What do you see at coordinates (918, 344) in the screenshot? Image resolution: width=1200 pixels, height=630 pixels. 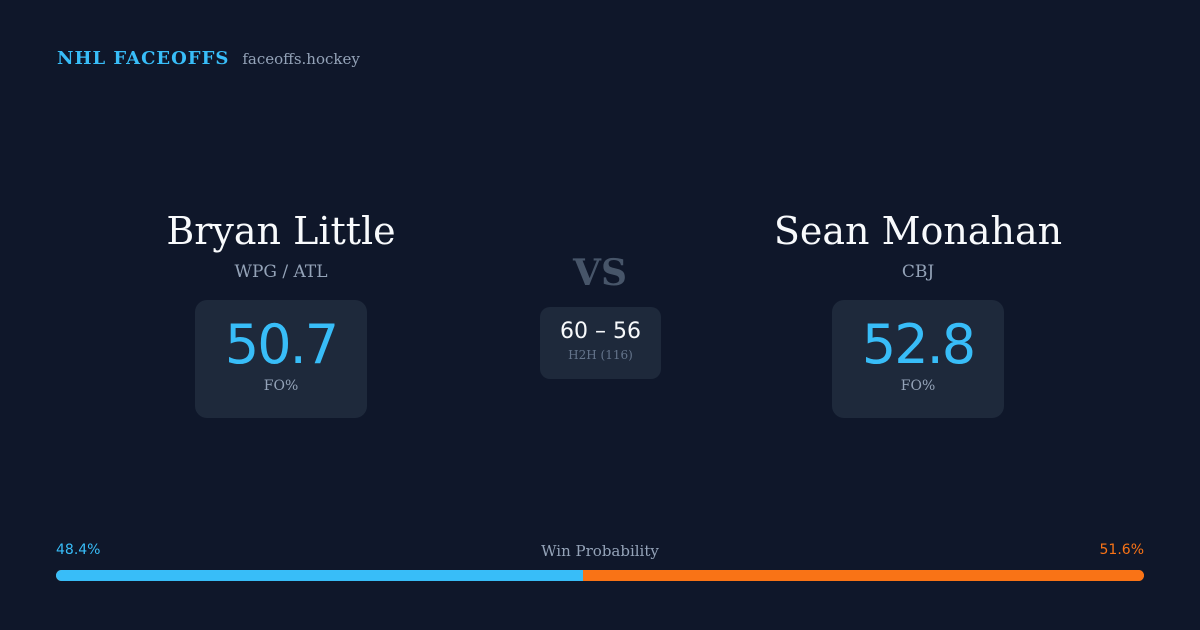 I see `player-right-fo-value: 52.8` at bounding box center [918, 344].